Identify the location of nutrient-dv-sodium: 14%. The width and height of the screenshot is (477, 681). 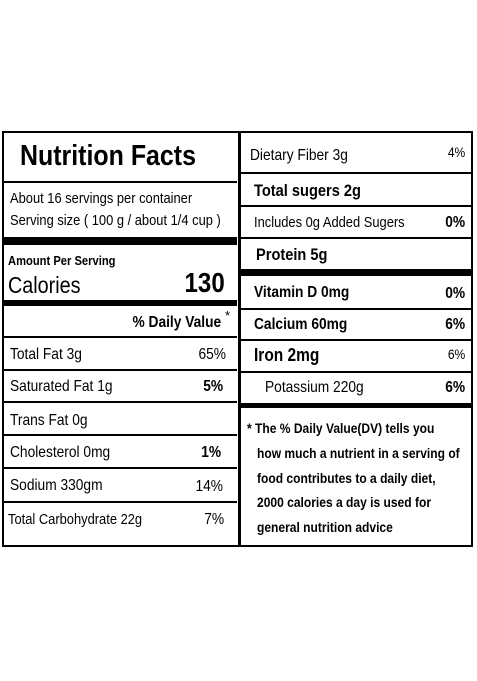
(209, 486).